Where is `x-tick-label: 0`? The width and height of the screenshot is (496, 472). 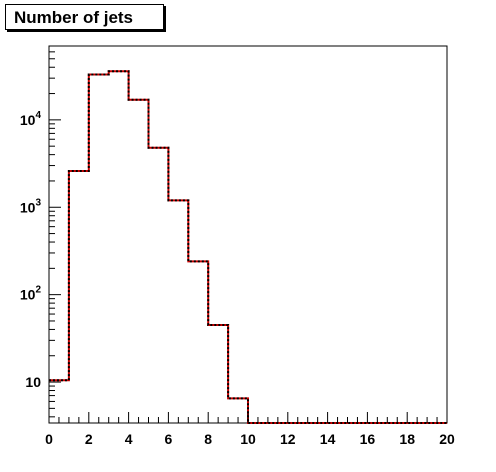
x-tick-label: 0 is located at coordinates (49, 439).